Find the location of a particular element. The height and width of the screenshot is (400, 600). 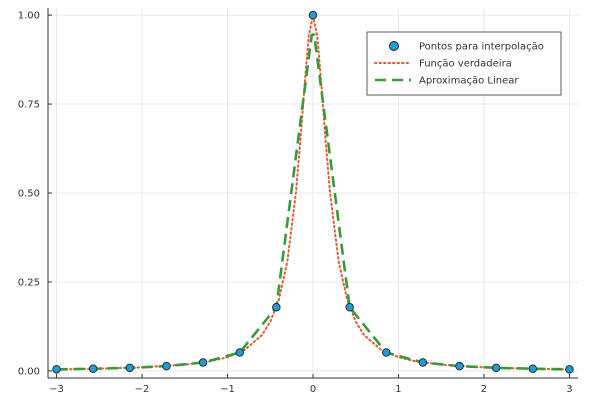

legend-label: Função verdadeira is located at coordinates (465, 64).